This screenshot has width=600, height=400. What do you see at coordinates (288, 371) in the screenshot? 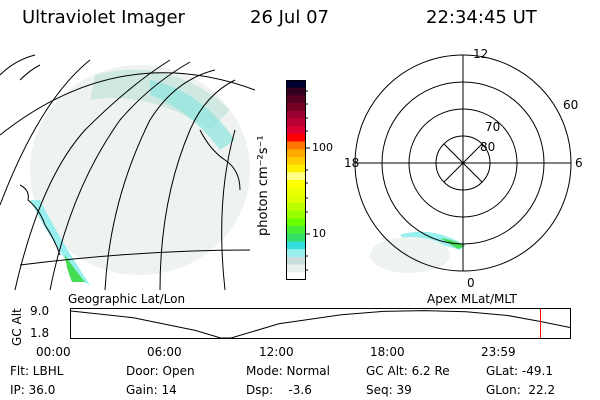
I see `mode-info: Mode: Normal` at bounding box center [288, 371].